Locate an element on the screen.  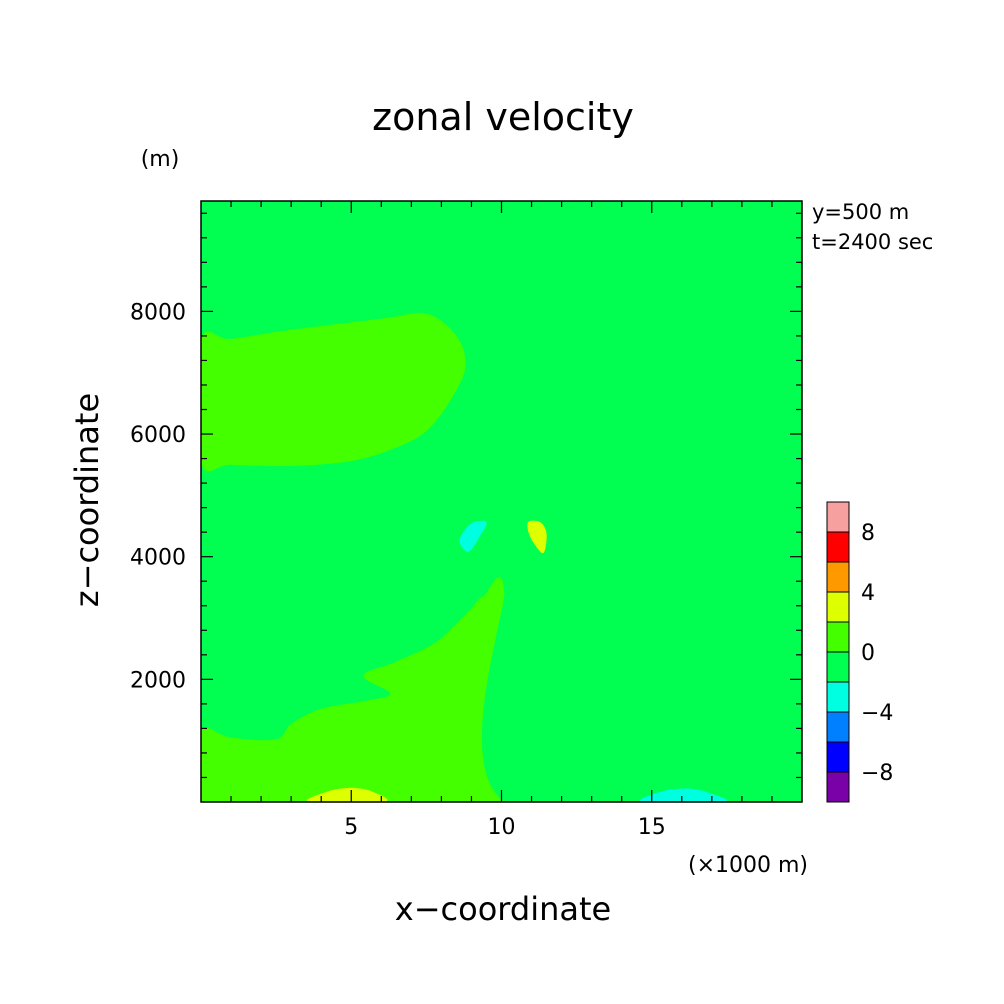
x-axis-units: (×1000 m) is located at coordinates (748, 865).